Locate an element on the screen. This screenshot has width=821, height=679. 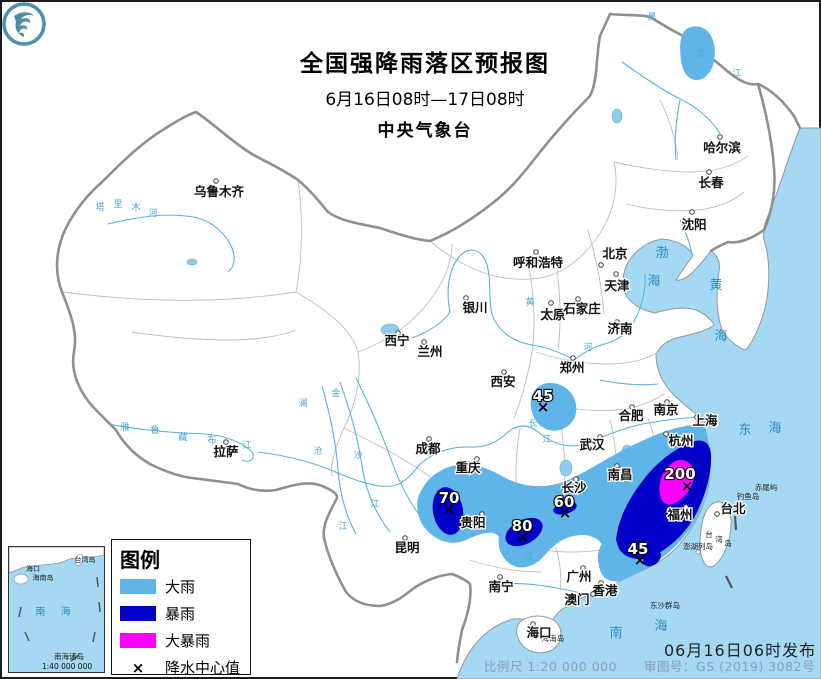
inset-sea-label: 南 海 is located at coordinates (55, 611).